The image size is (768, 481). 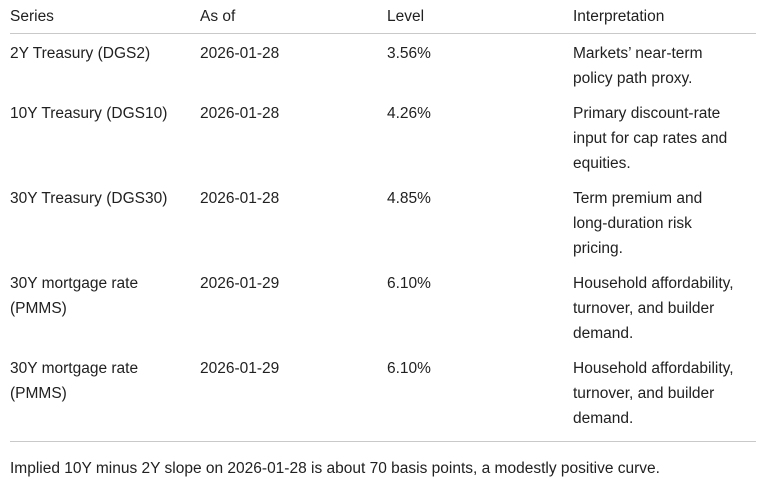 I want to click on column-header-series: Series, so click(x=105, y=17).